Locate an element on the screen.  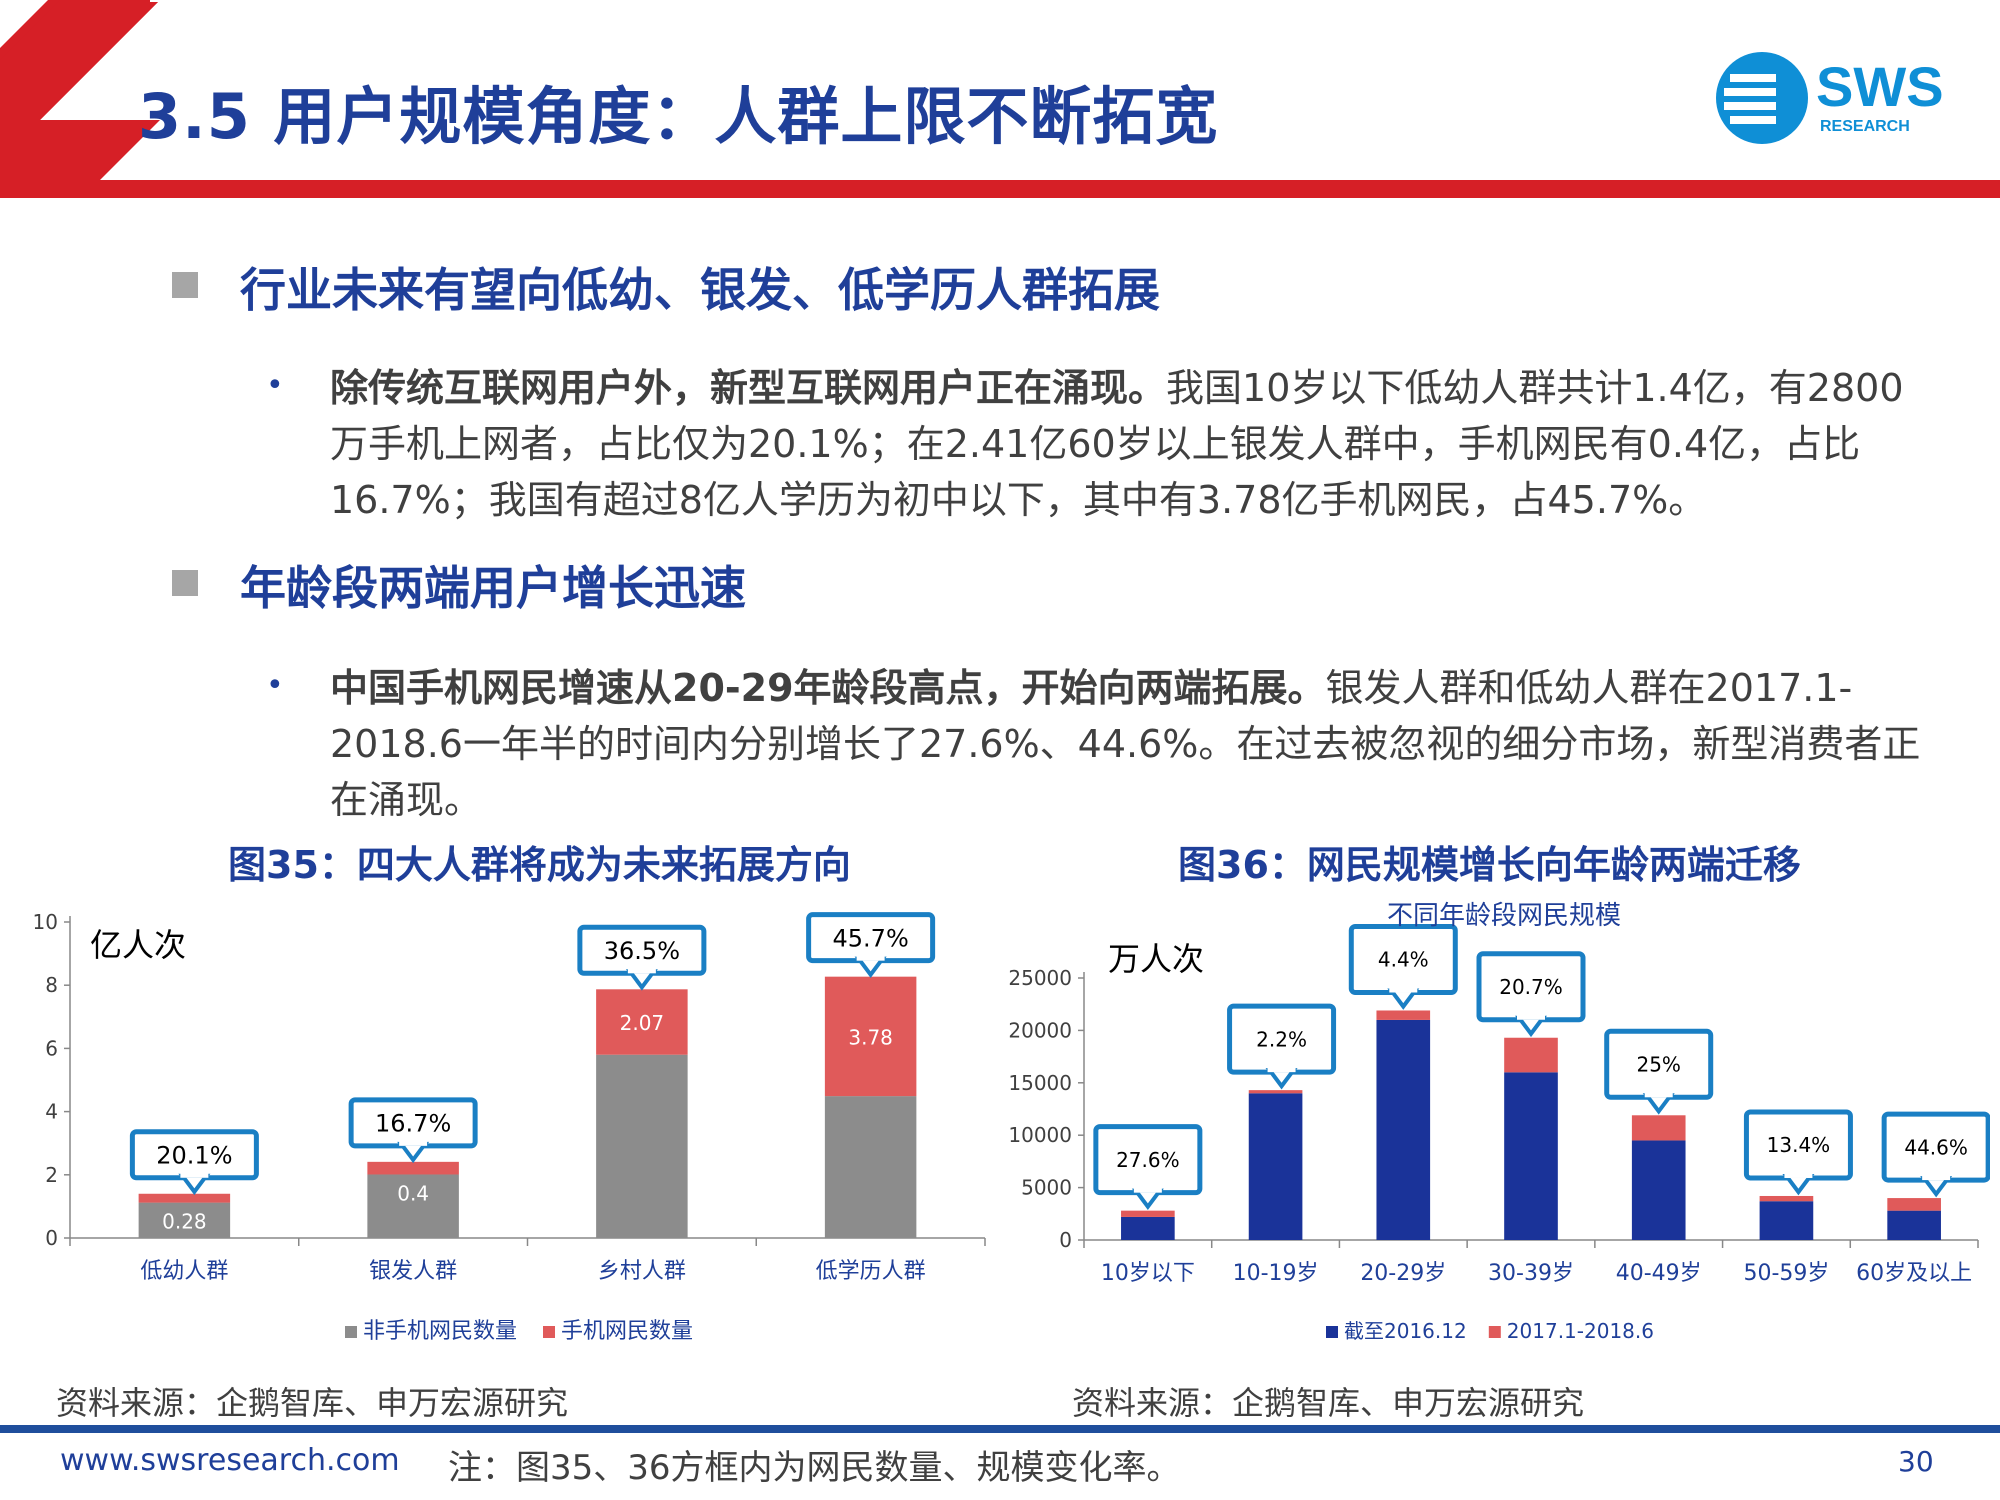
y-tick-label: 8 is located at coordinates (51, 985).